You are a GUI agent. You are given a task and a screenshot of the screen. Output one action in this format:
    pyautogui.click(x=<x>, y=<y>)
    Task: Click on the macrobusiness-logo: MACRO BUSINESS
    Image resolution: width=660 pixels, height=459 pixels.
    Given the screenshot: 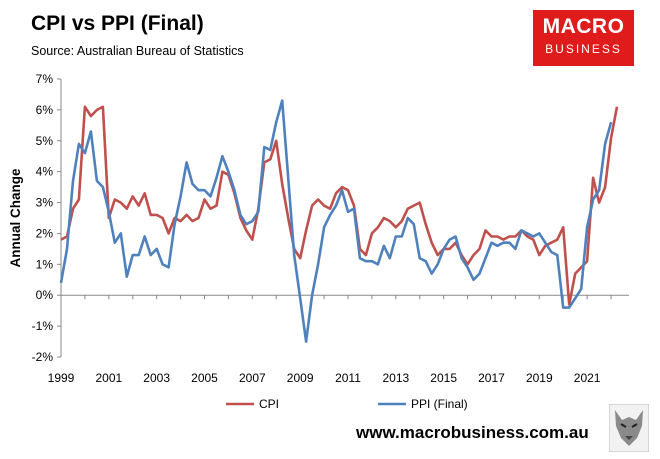 What is the action you would take?
    pyautogui.click(x=583, y=38)
    